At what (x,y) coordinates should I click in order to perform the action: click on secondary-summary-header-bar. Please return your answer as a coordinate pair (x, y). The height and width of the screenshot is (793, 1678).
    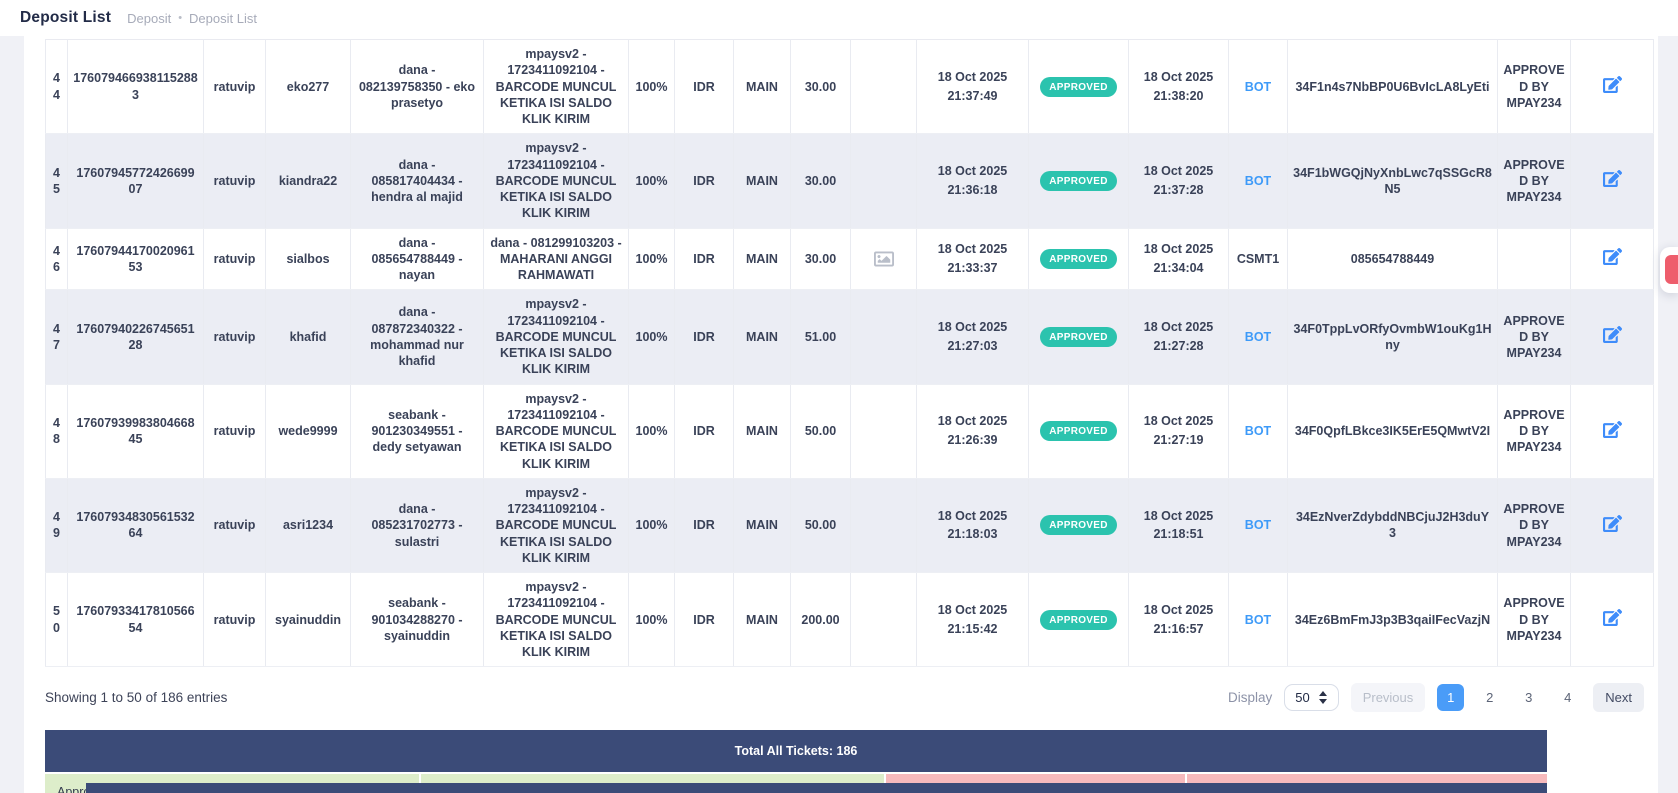
    Looking at the image, I should click on (816, 788).